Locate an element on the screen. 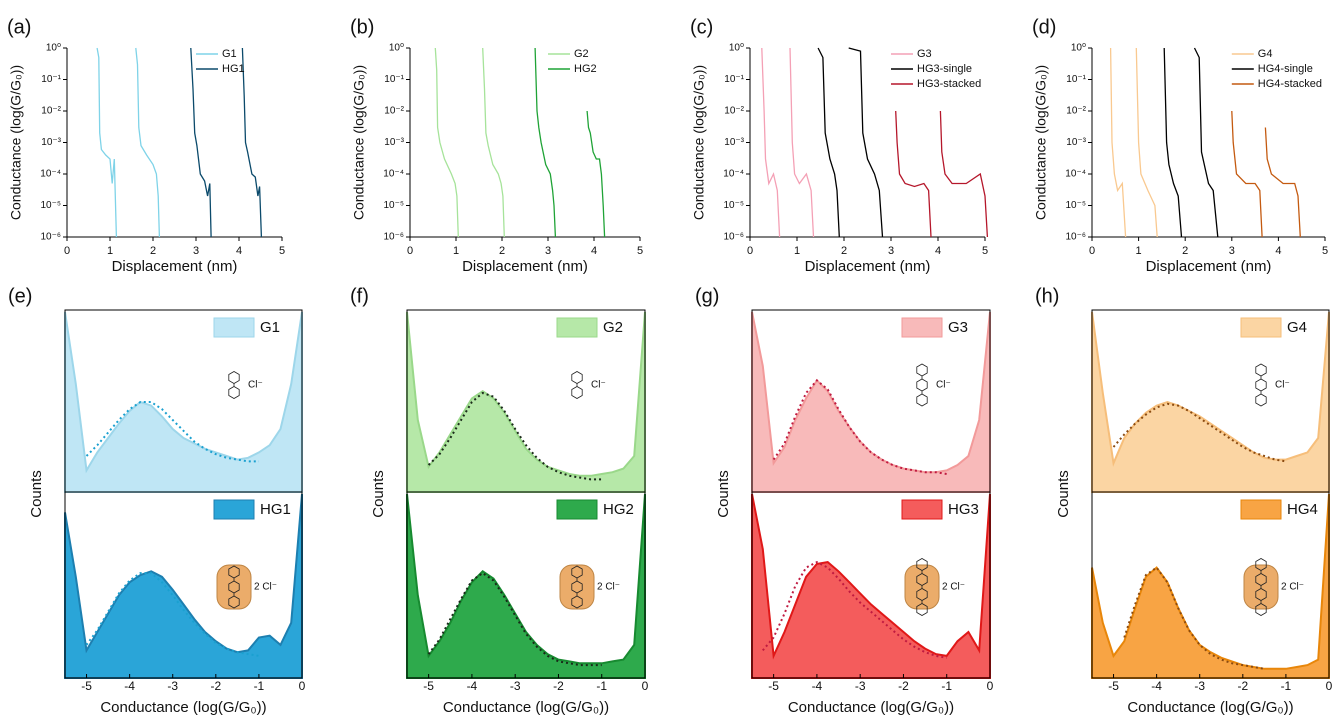  legend-label: HG3-stacked is located at coordinates (949, 84).